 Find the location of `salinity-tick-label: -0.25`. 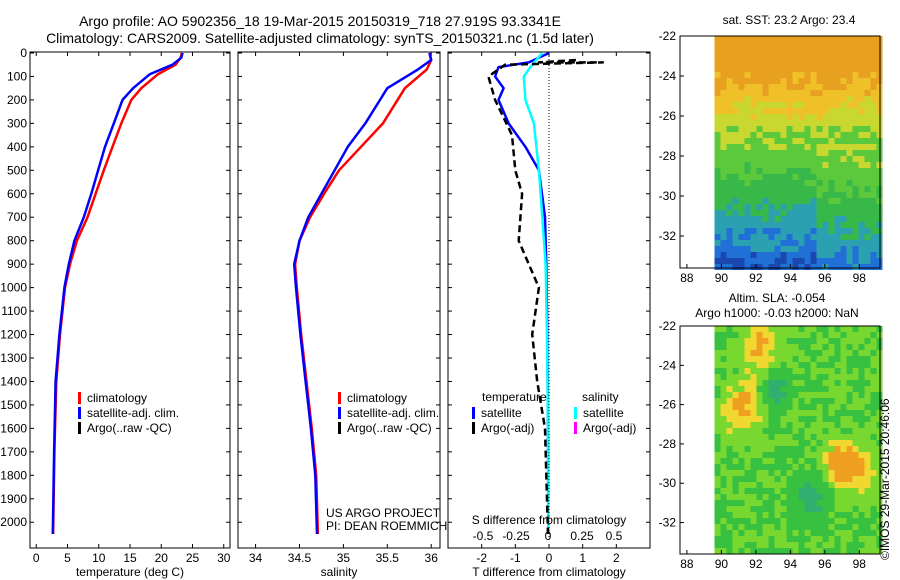

salinity-tick-label: -0.25 is located at coordinates (516, 536).